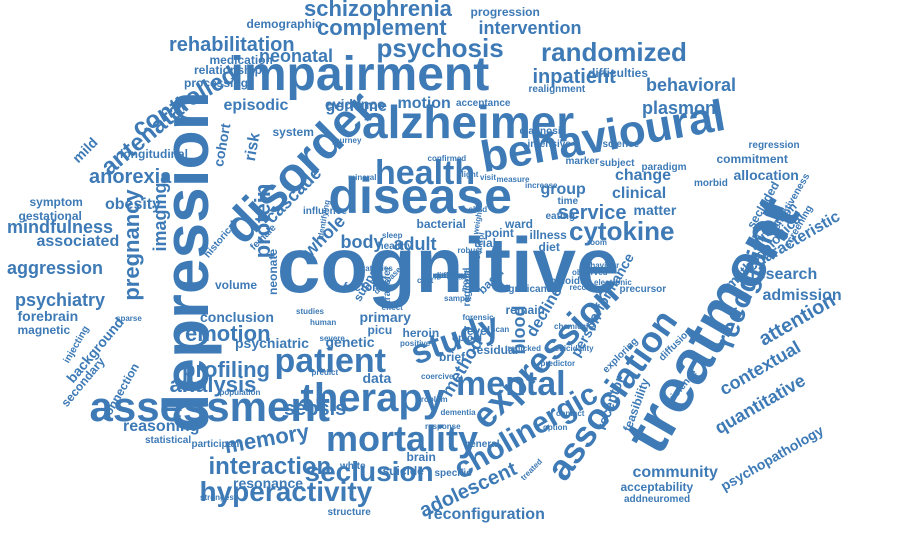 The image size is (900, 552). Describe the element at coordinates (488, 177) in the screenshot. I see `word-visit: visit` at that location.